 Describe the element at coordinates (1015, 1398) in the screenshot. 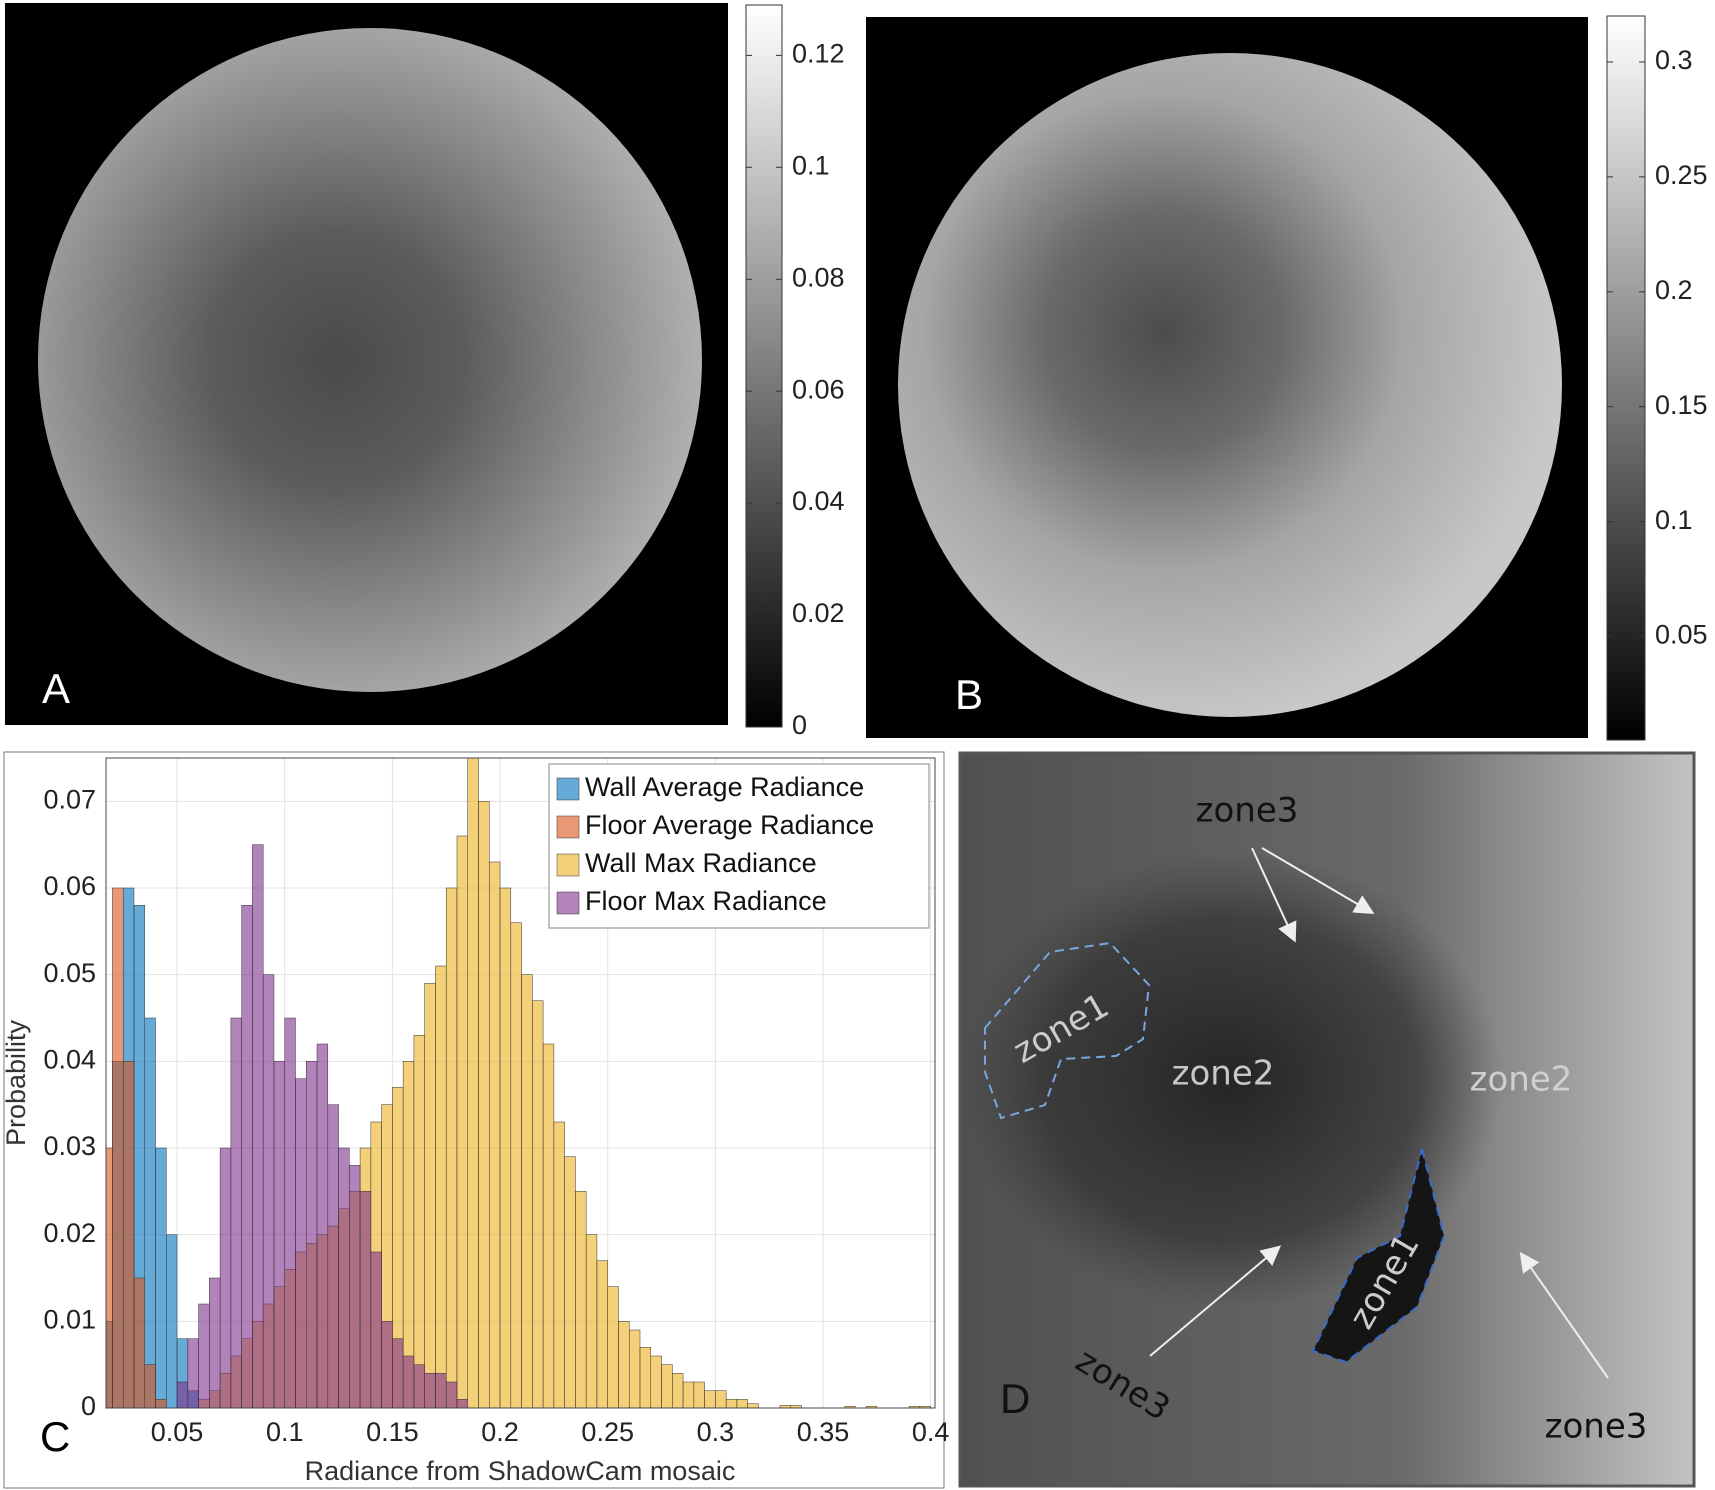

I see `panel-label: D` at that location.